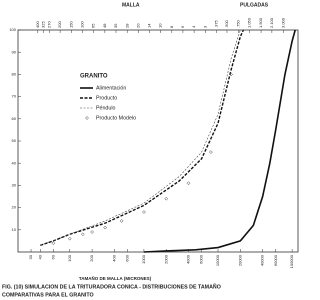  Describe the element at coordinates (215, 23) in the screenshot. I see `top-tick-label: .375` at that location.